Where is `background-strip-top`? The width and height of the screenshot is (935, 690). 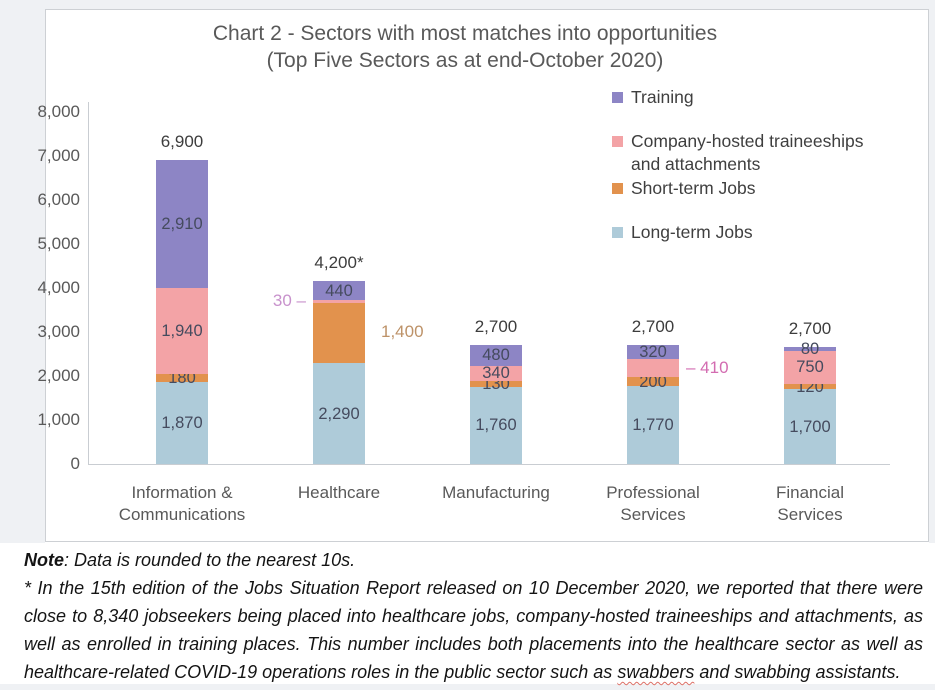
background-strip-top is located at coordinates (467, 4).